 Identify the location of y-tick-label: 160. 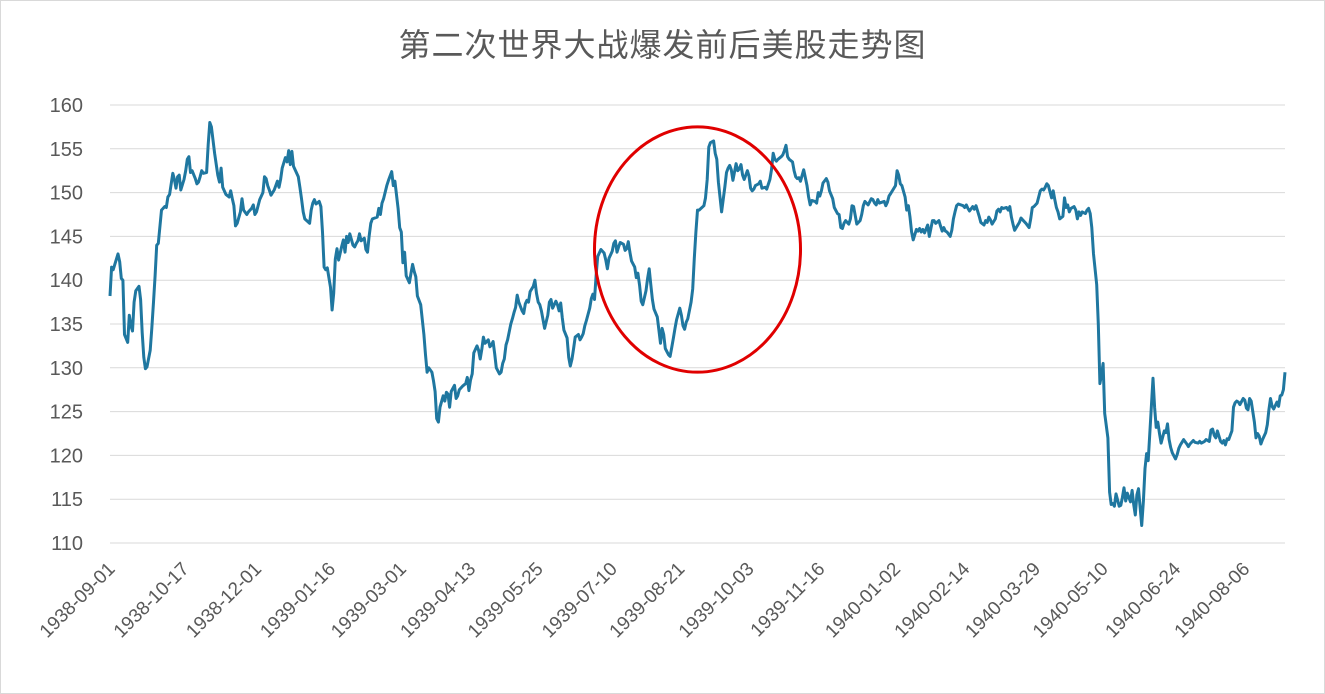
(66, 106).